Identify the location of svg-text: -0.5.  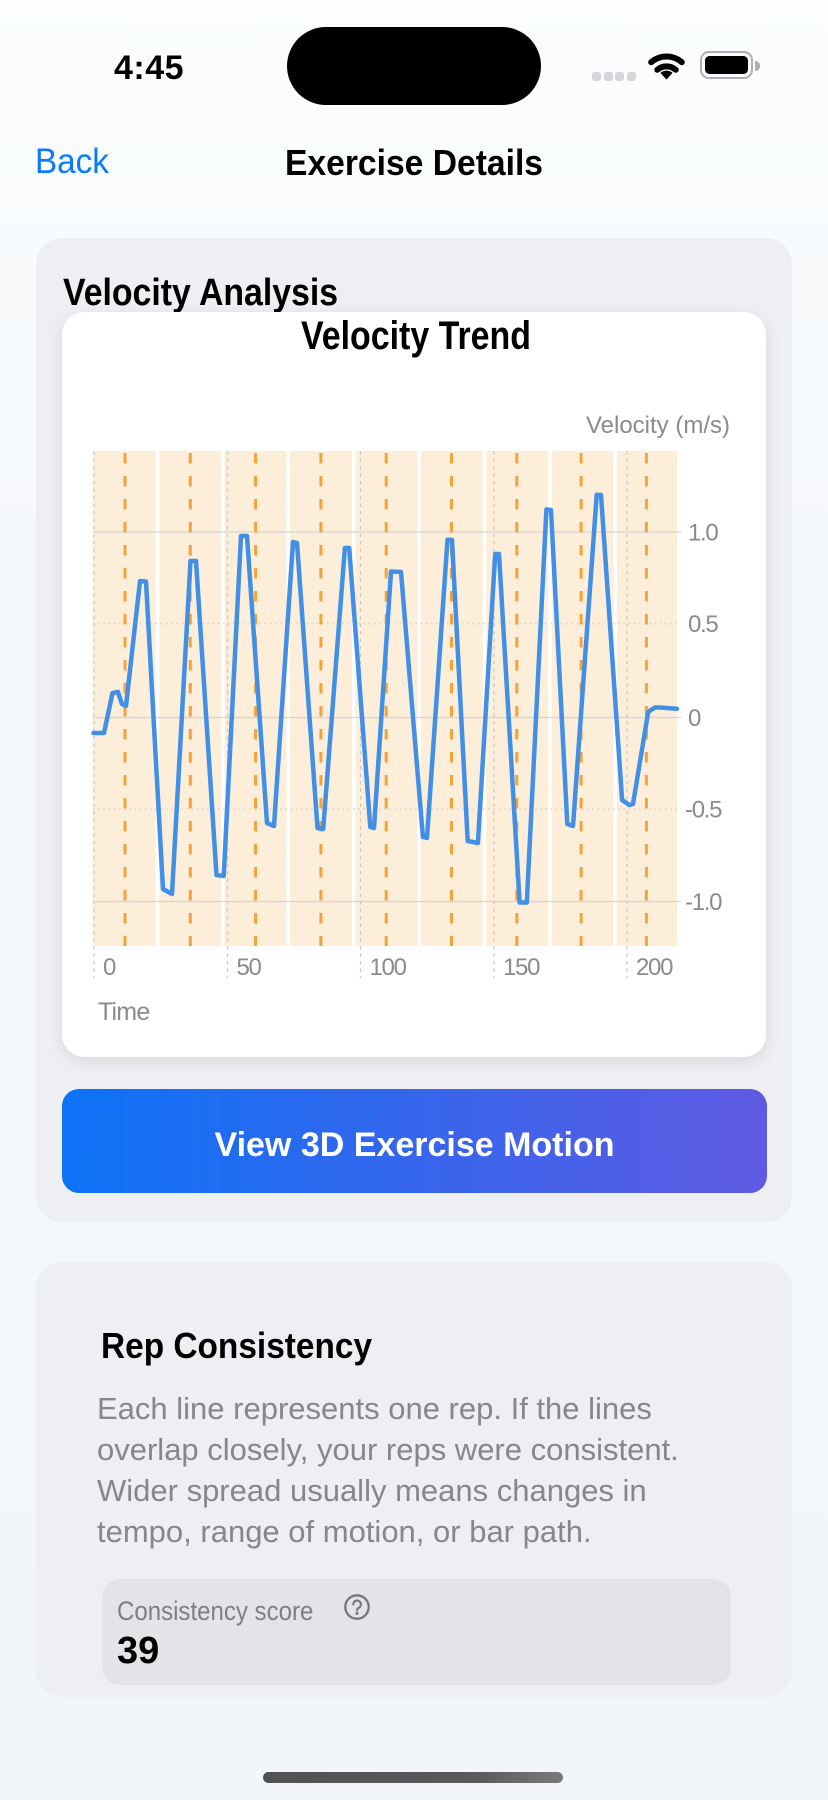
(703, 810).